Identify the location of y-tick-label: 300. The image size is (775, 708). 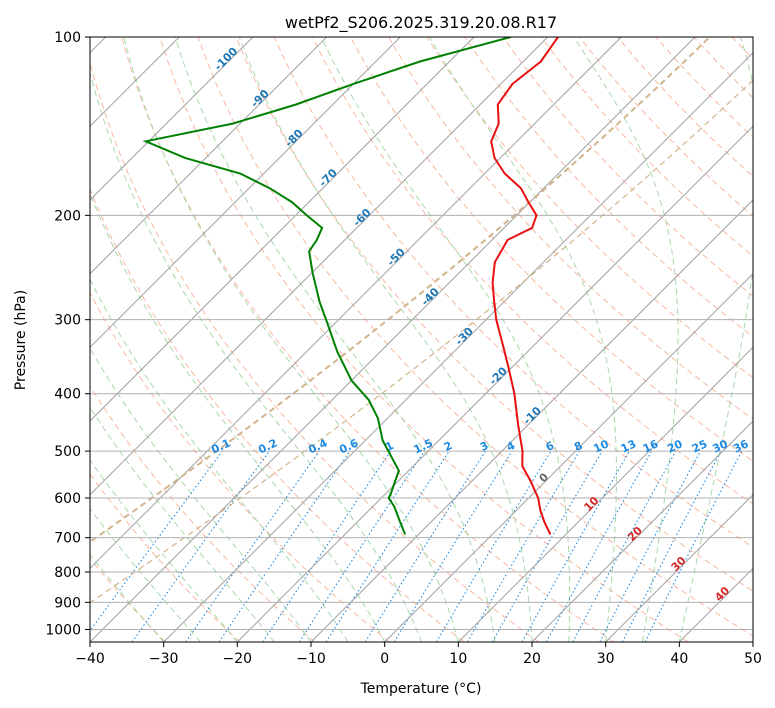
(67, 321).